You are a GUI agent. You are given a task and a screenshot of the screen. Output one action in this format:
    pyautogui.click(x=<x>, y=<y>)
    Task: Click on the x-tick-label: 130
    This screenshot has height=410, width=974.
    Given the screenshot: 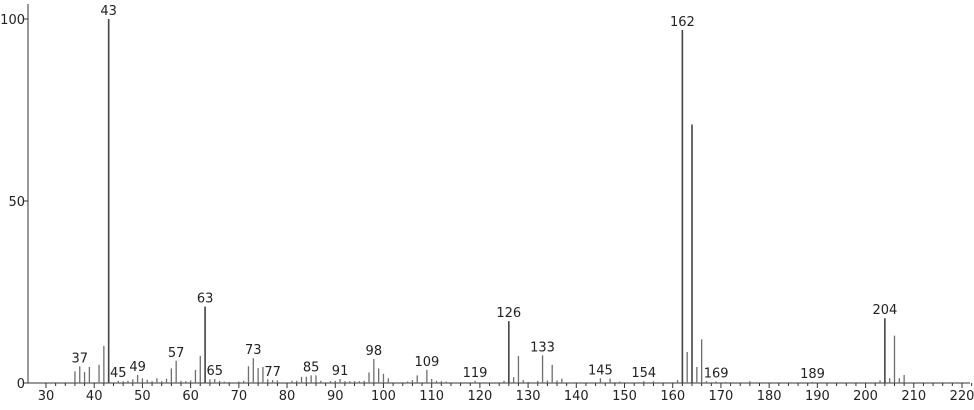 What is the action you would take?
    pyautogui.click(x=528, y=396)
    